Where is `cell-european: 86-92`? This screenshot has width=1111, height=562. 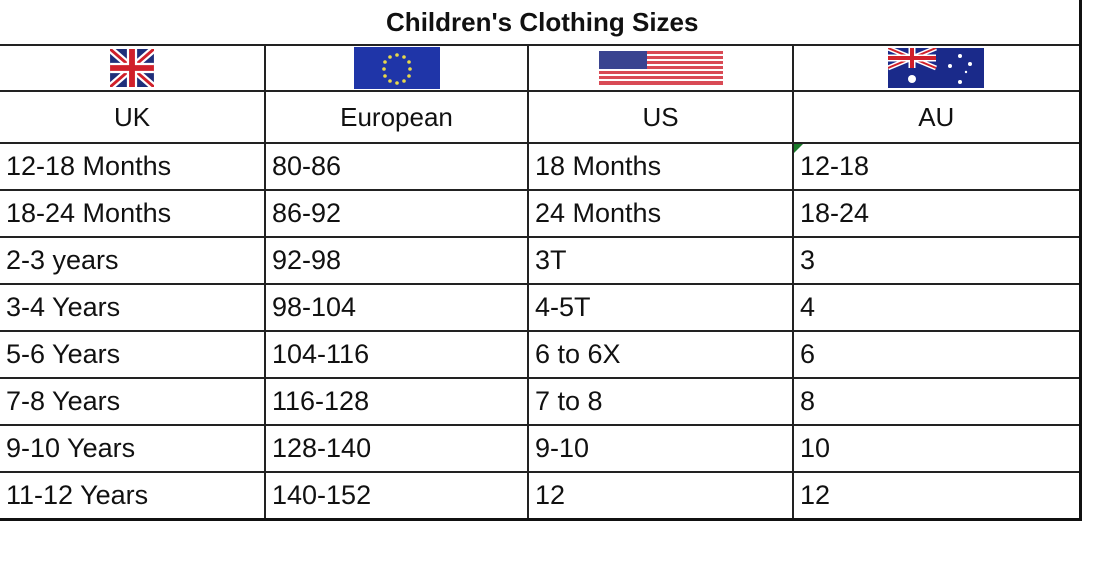
cell-european: 86-92 is located at coordinates (396, 213).